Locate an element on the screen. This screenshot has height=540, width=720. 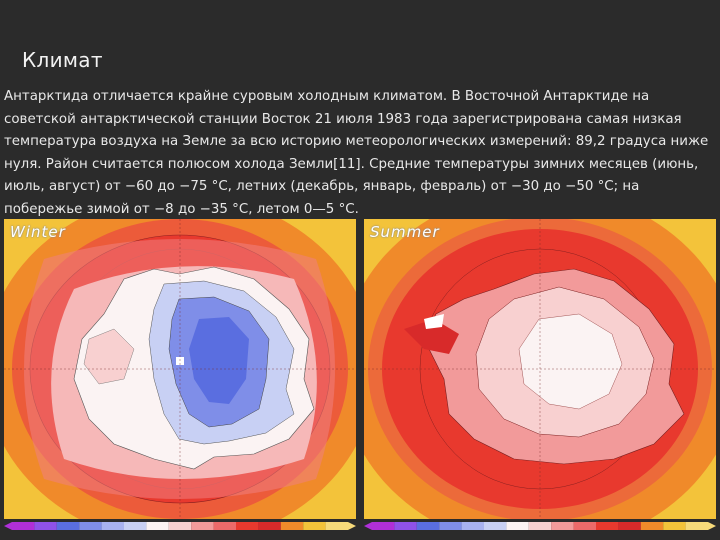
summer-map-label: Summer is located at coordinates (405, 232).